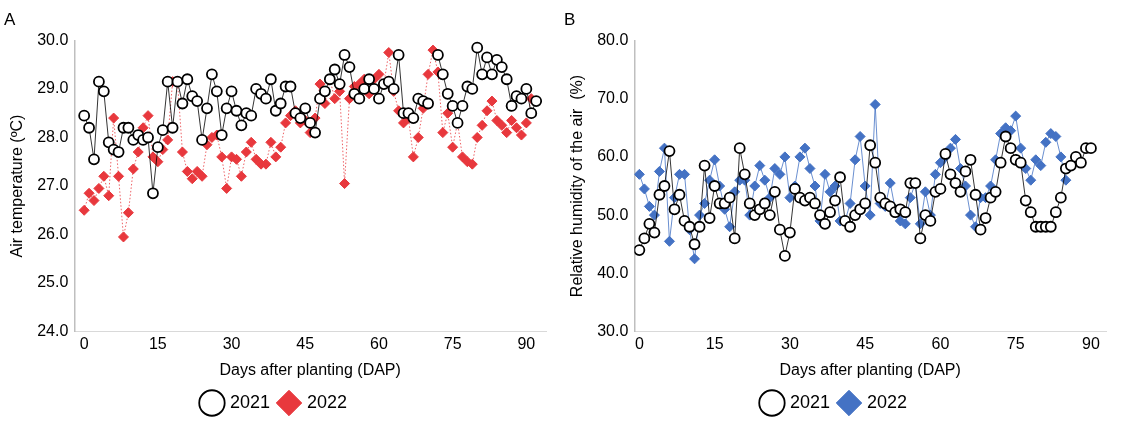  What do you see at coordinates (570, 19) in the screenshot?
I see `chart-title: B` at bounding box center [570, 19].